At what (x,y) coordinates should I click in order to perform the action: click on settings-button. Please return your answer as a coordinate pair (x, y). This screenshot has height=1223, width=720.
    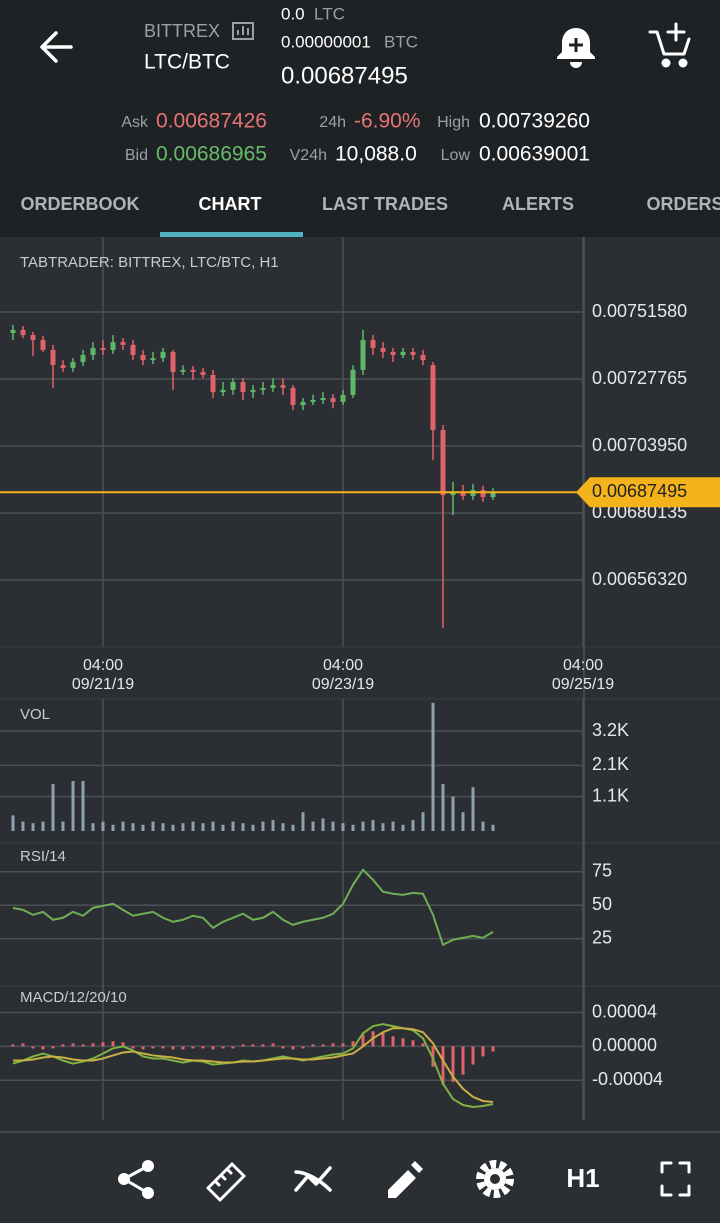
    Looking at the image, I should click on (495, 1179).